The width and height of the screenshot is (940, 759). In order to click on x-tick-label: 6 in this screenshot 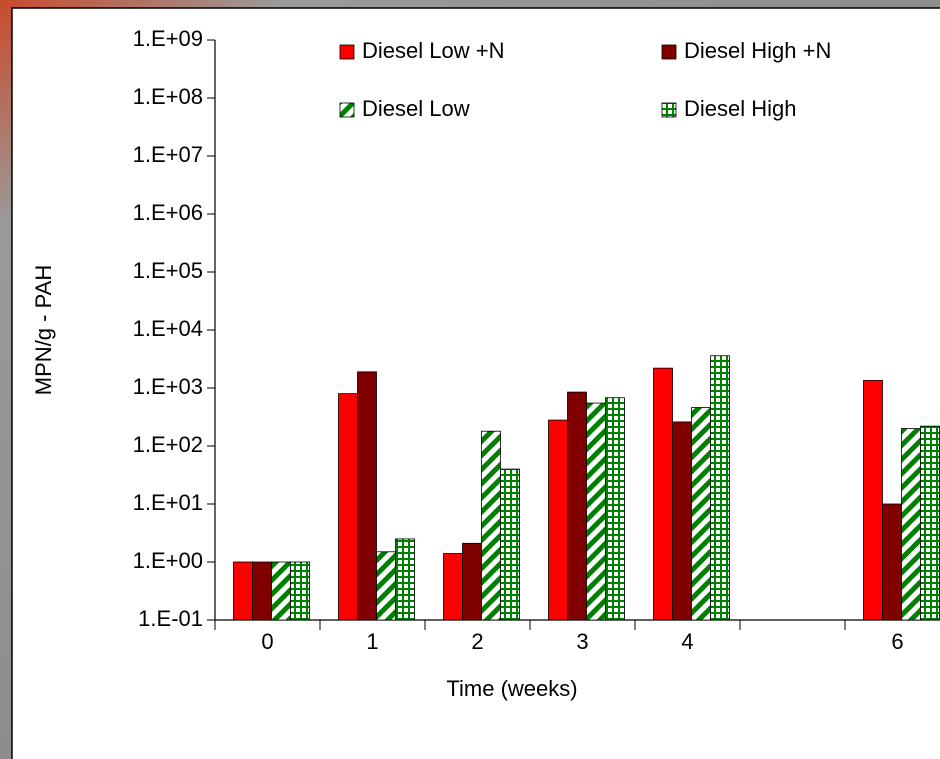, I will do `click(897, 641)`.